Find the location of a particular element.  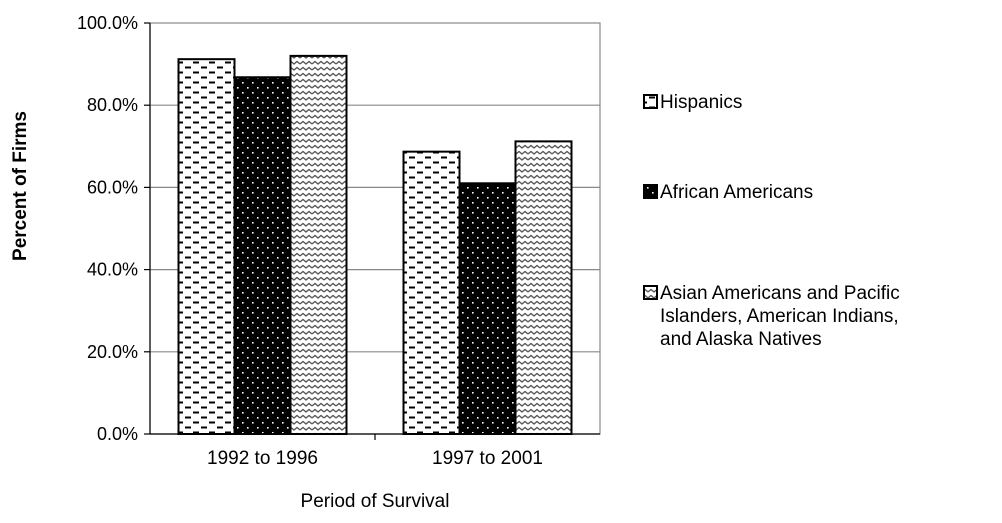

legend-swatch-waves is located at coordinates (650, 292).